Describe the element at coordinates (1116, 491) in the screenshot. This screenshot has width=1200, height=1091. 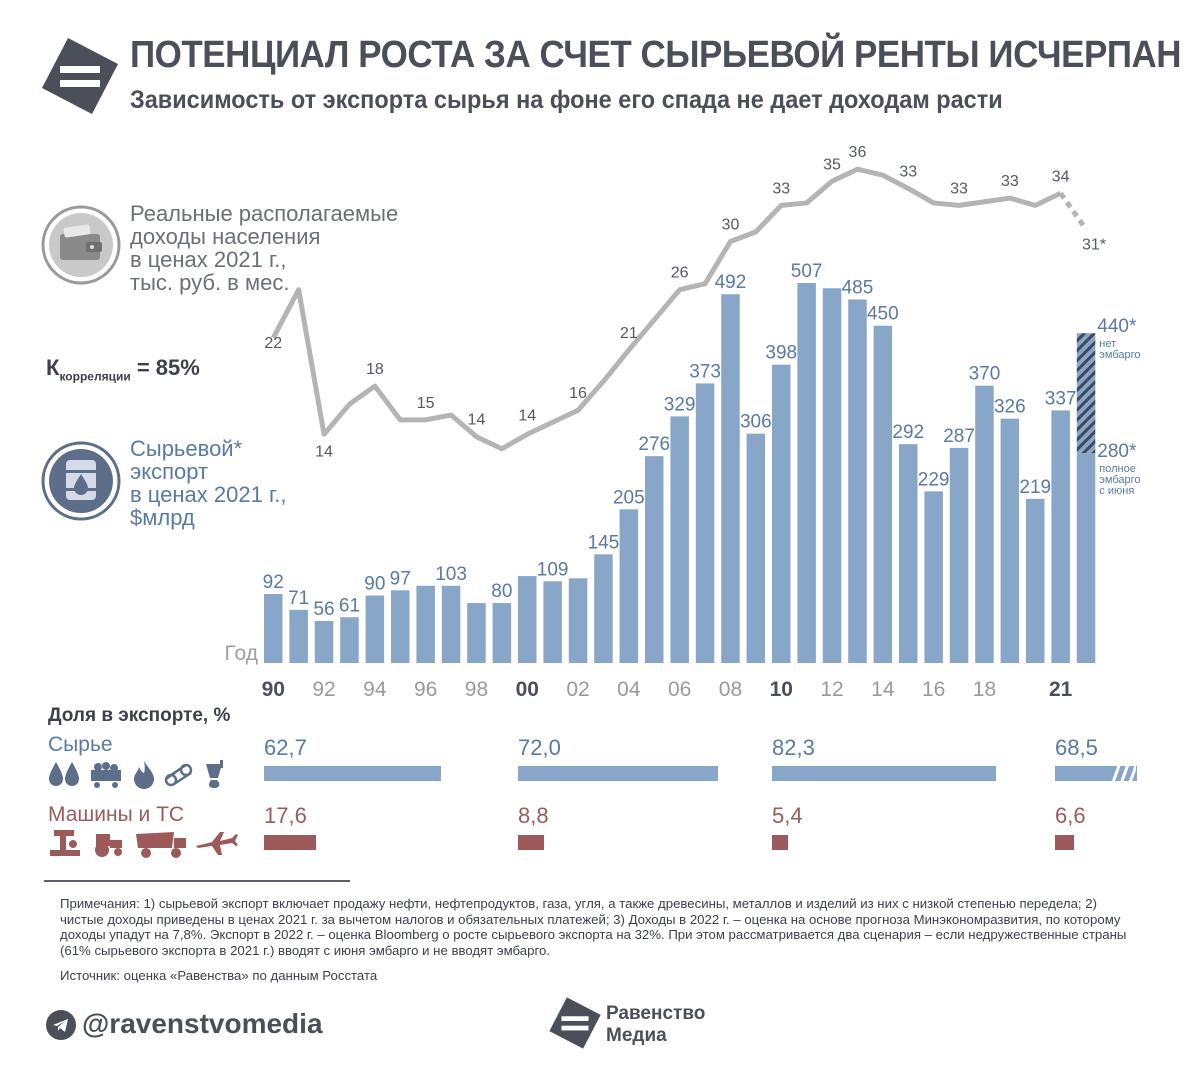
I see `forecast-full-embargo-note: с июня` at that location.